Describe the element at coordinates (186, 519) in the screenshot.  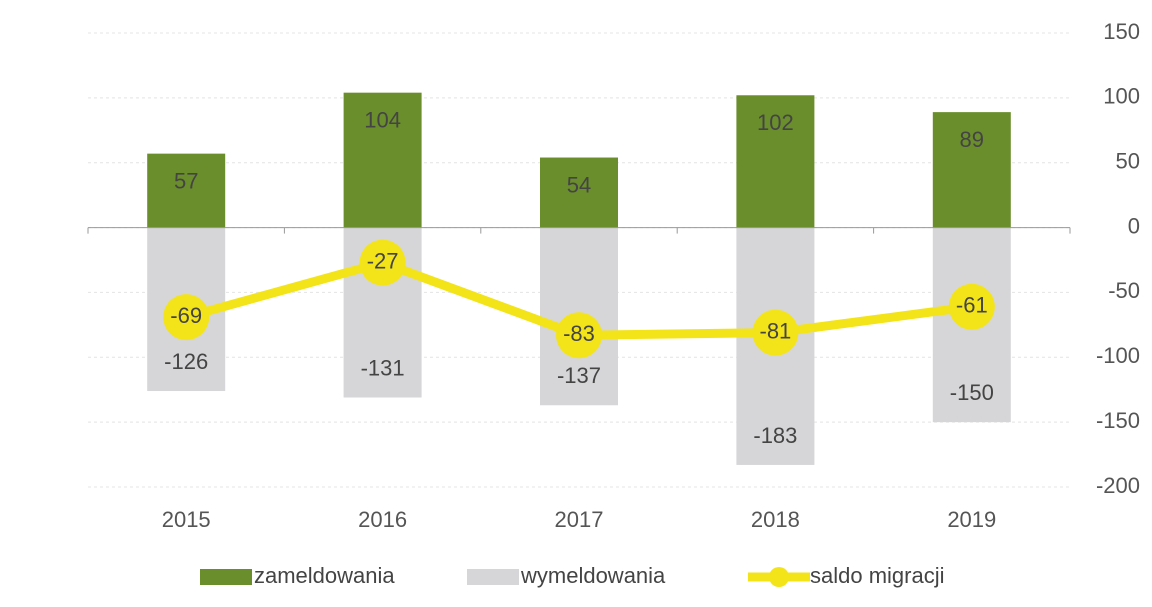
I see `x-tick-label: 2015` at that location.